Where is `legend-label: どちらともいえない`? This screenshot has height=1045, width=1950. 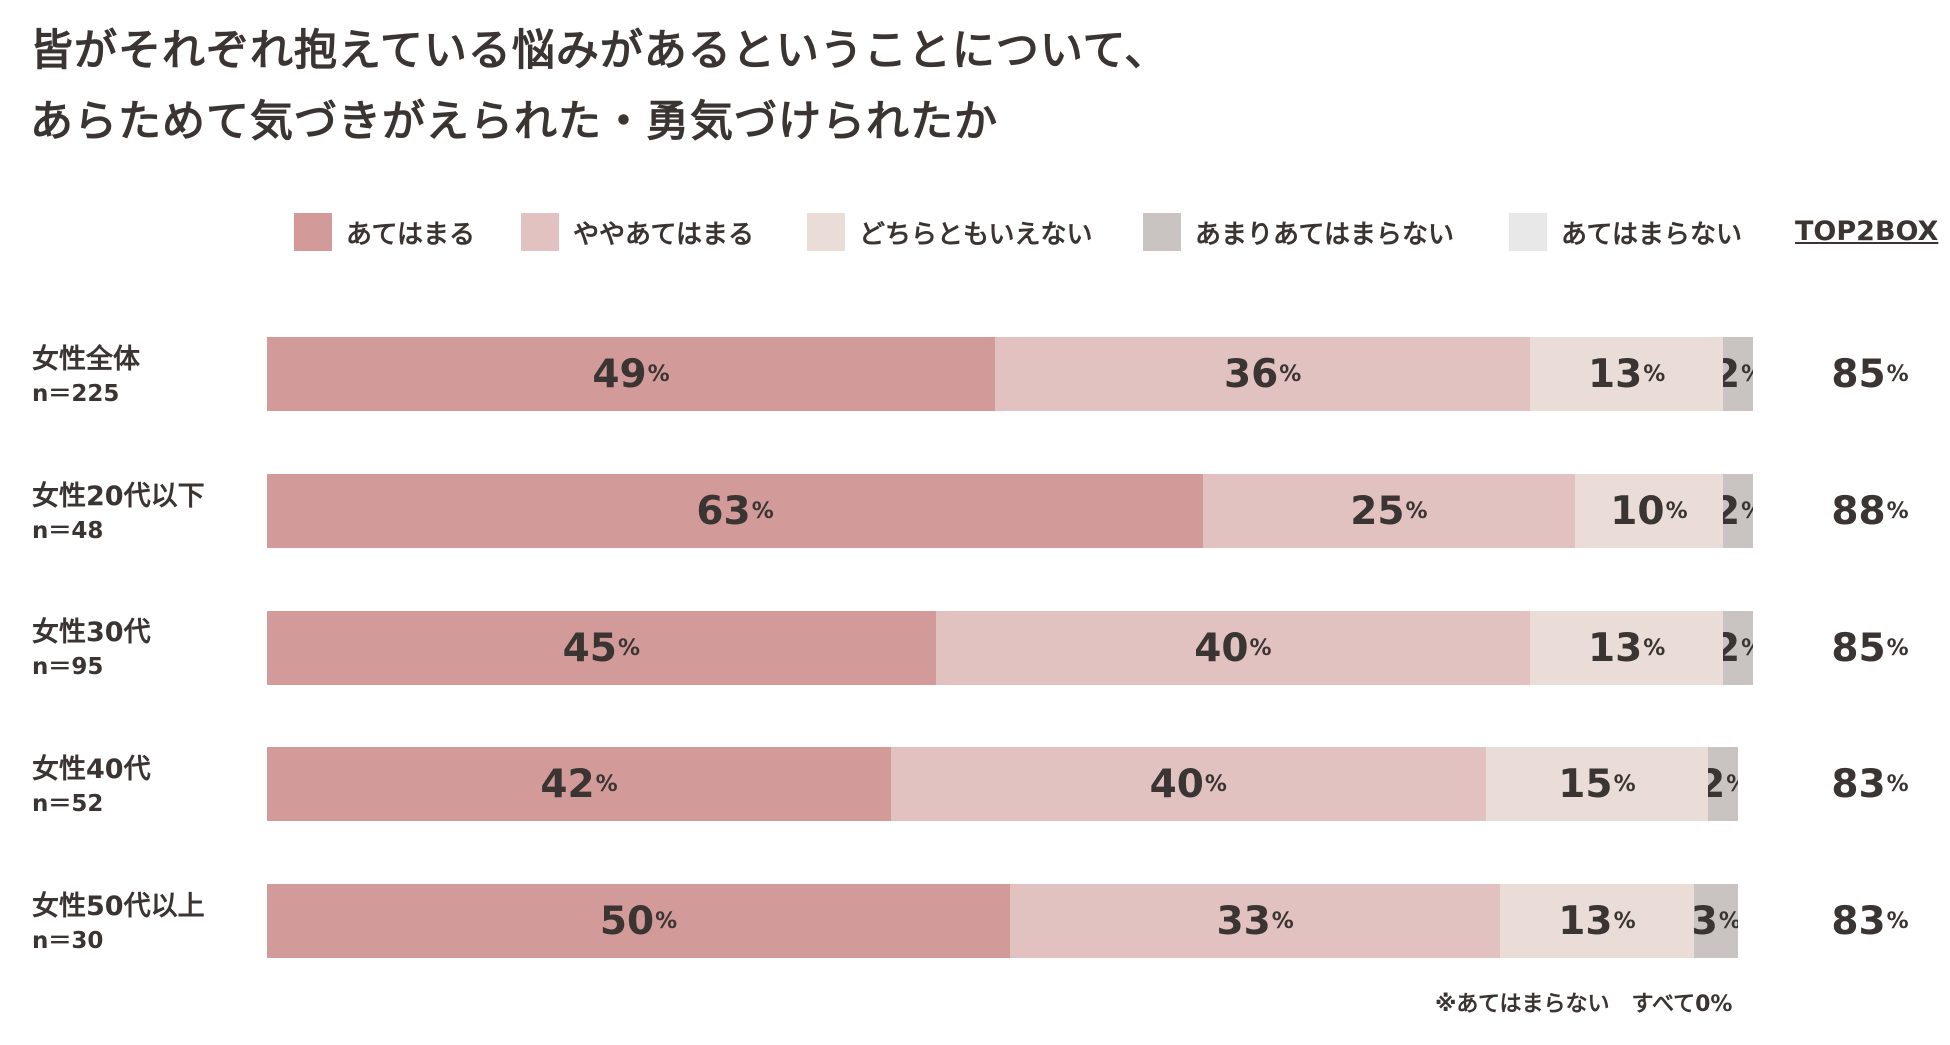
legend-label: どちらともいえない is located at coordinates (976, 234).